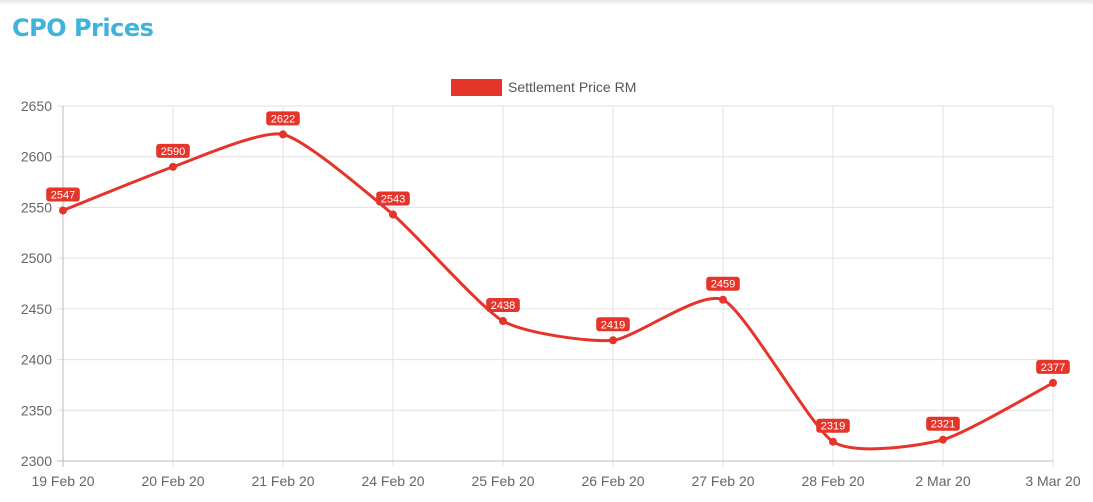 The height and width of the screenshot is (502, 1093). Describe the element at coordinates (392, 481) in the screenshot. I see `x-tick-label: 24 Feb 20` at that location.